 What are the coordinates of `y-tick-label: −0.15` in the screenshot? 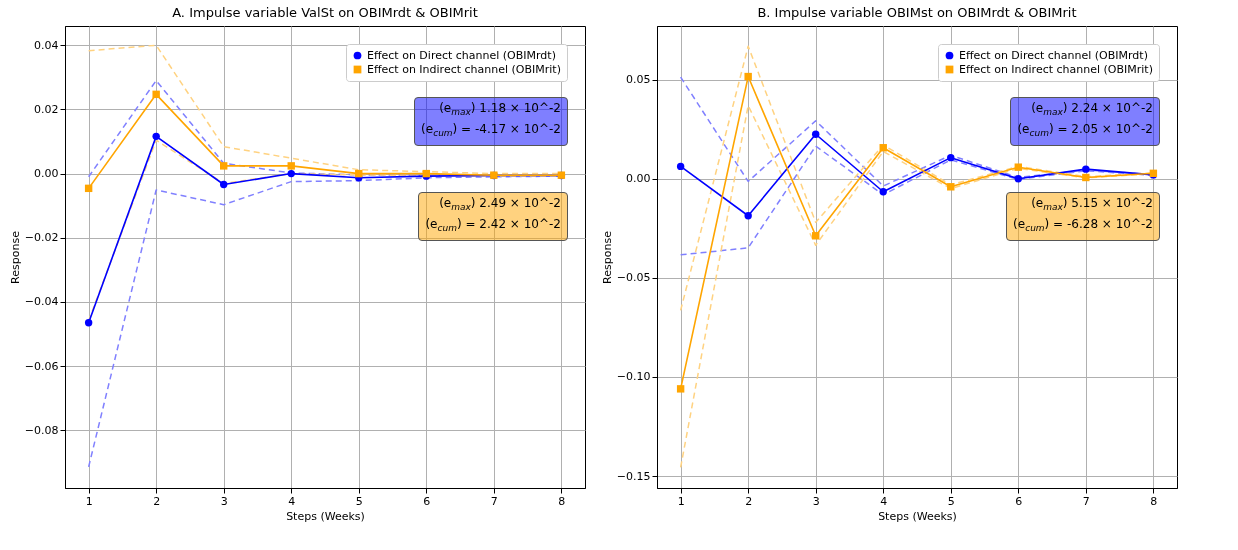 It's located at (633, 476).